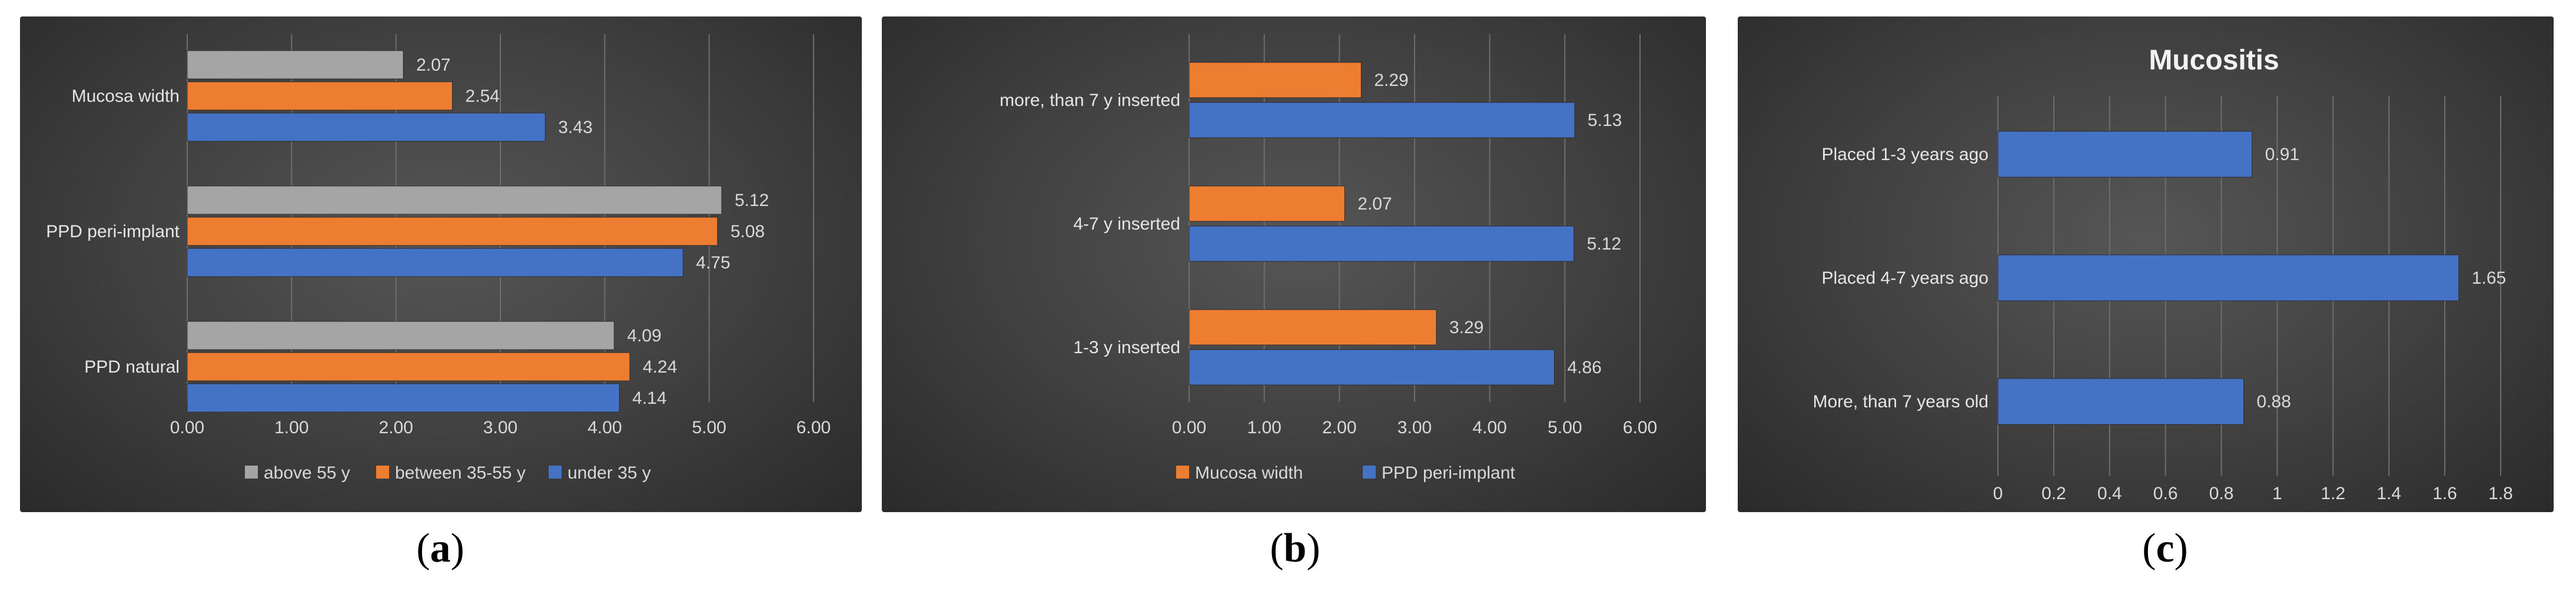 Image resolution: width=2576 pixels, height=591 pixels. What do you see at coordinates (1998, 493) in the screenshot?
I see `x-tick-label: 0` at bounding box center [1998, 493].